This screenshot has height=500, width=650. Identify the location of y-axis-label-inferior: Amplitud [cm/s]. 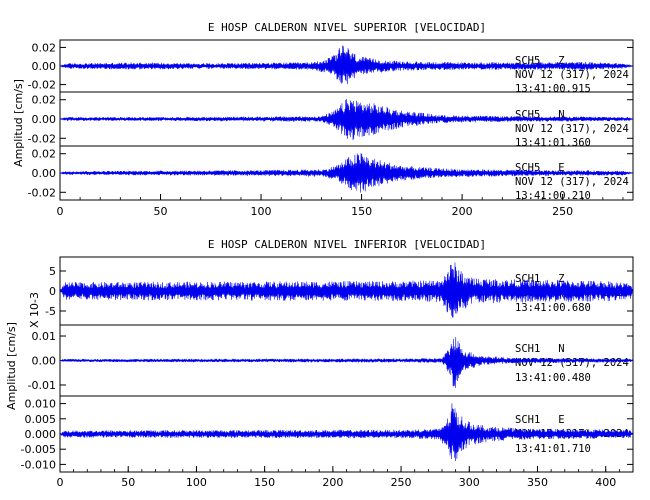
(11, 366).